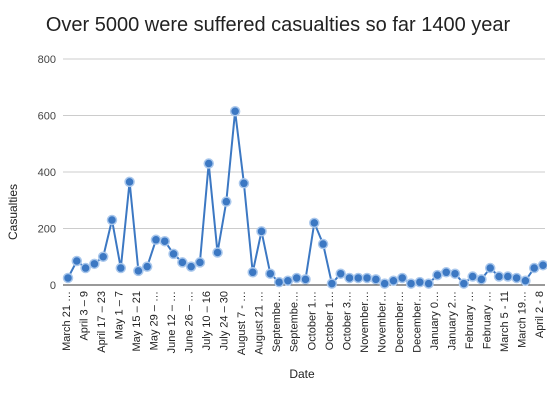  I want to click on y-tick-label: 800, so click(47, 60).